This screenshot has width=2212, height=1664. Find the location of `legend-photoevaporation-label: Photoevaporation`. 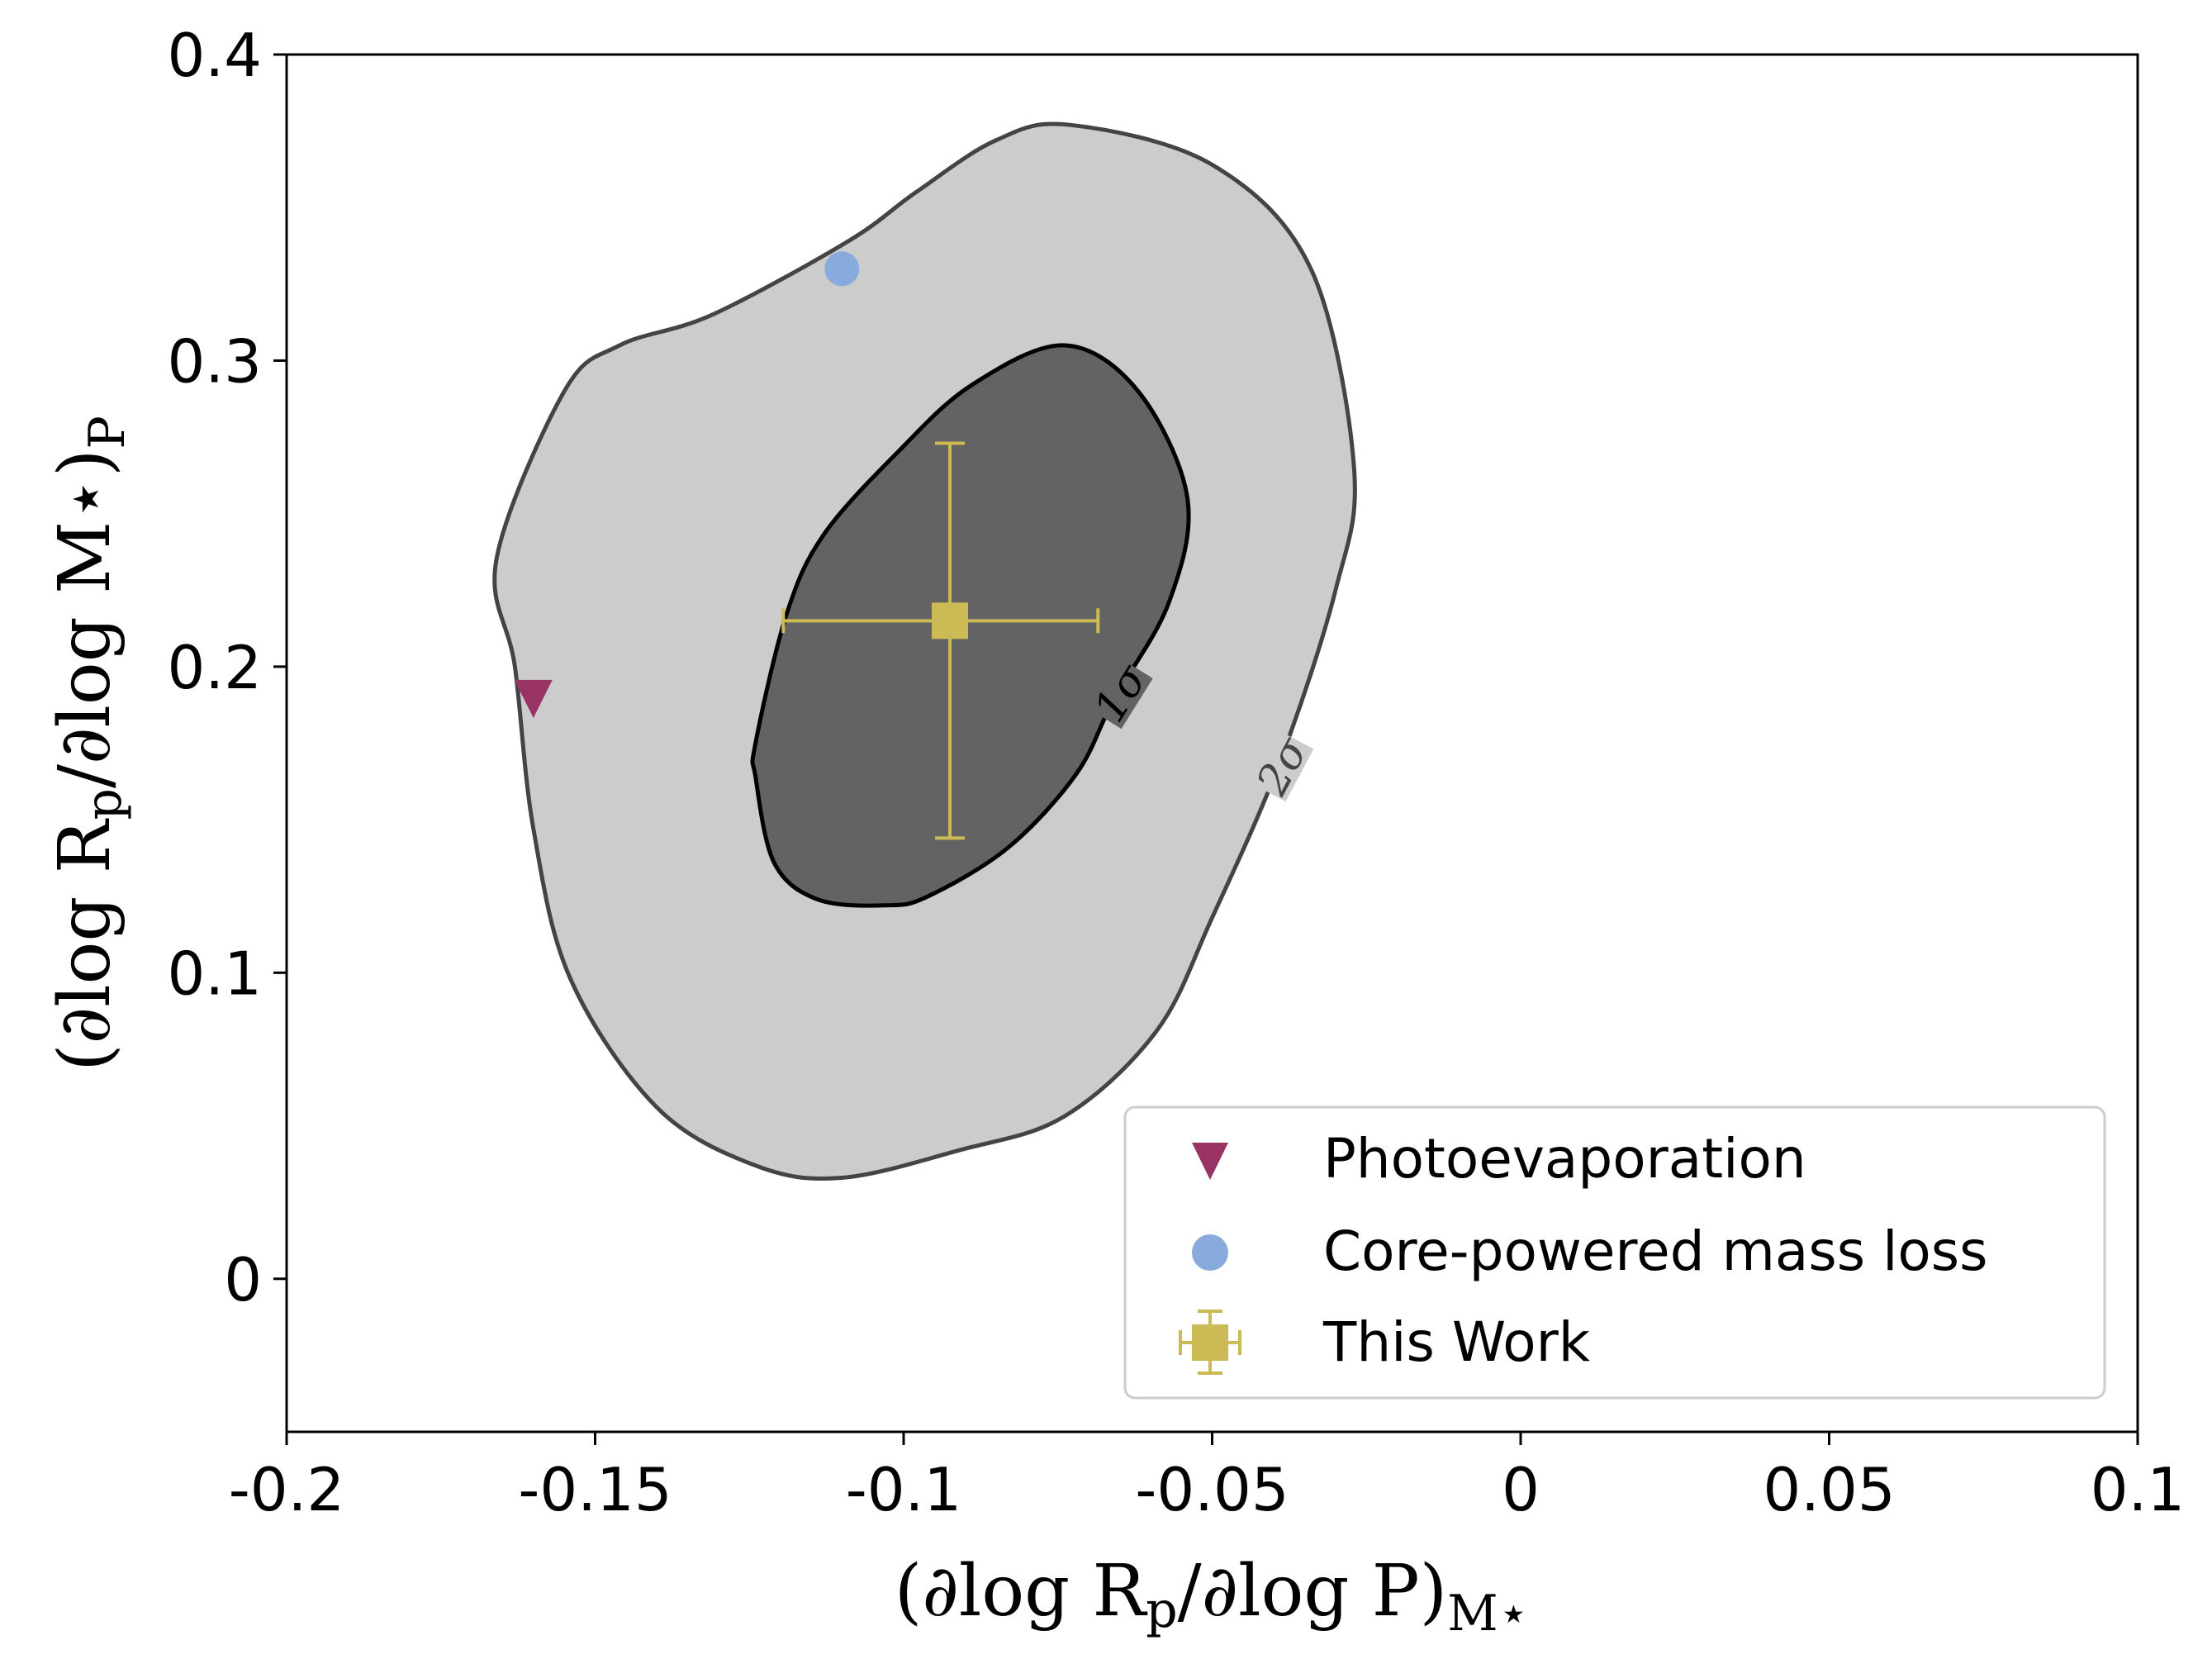

legend-photoevaporation-label: Photoevaporation is located at coordinates (1564, 1159).